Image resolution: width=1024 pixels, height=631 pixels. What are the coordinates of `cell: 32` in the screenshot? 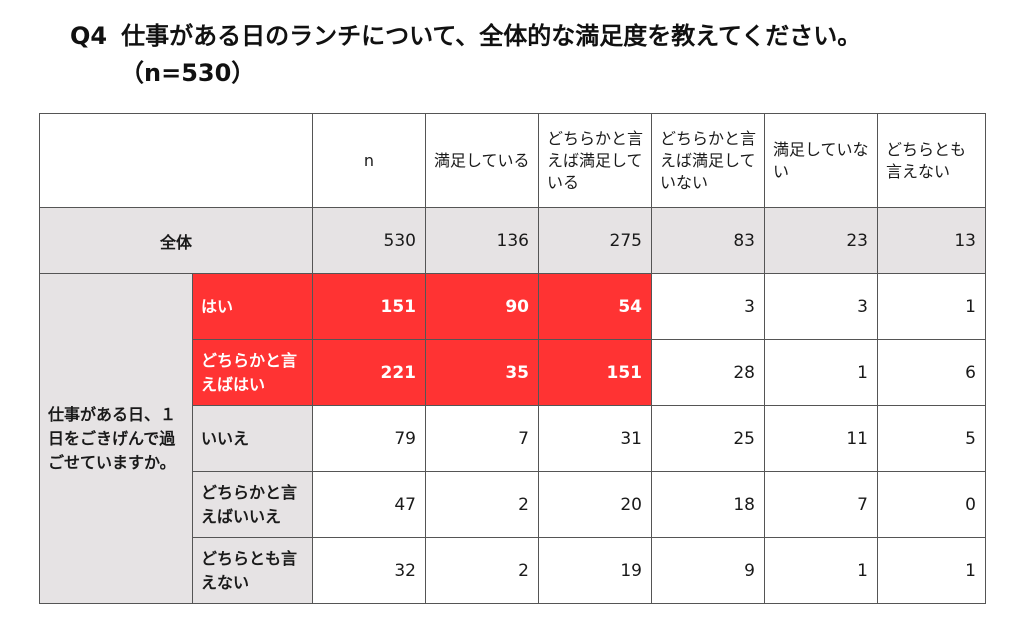 It's located at (369, 570).